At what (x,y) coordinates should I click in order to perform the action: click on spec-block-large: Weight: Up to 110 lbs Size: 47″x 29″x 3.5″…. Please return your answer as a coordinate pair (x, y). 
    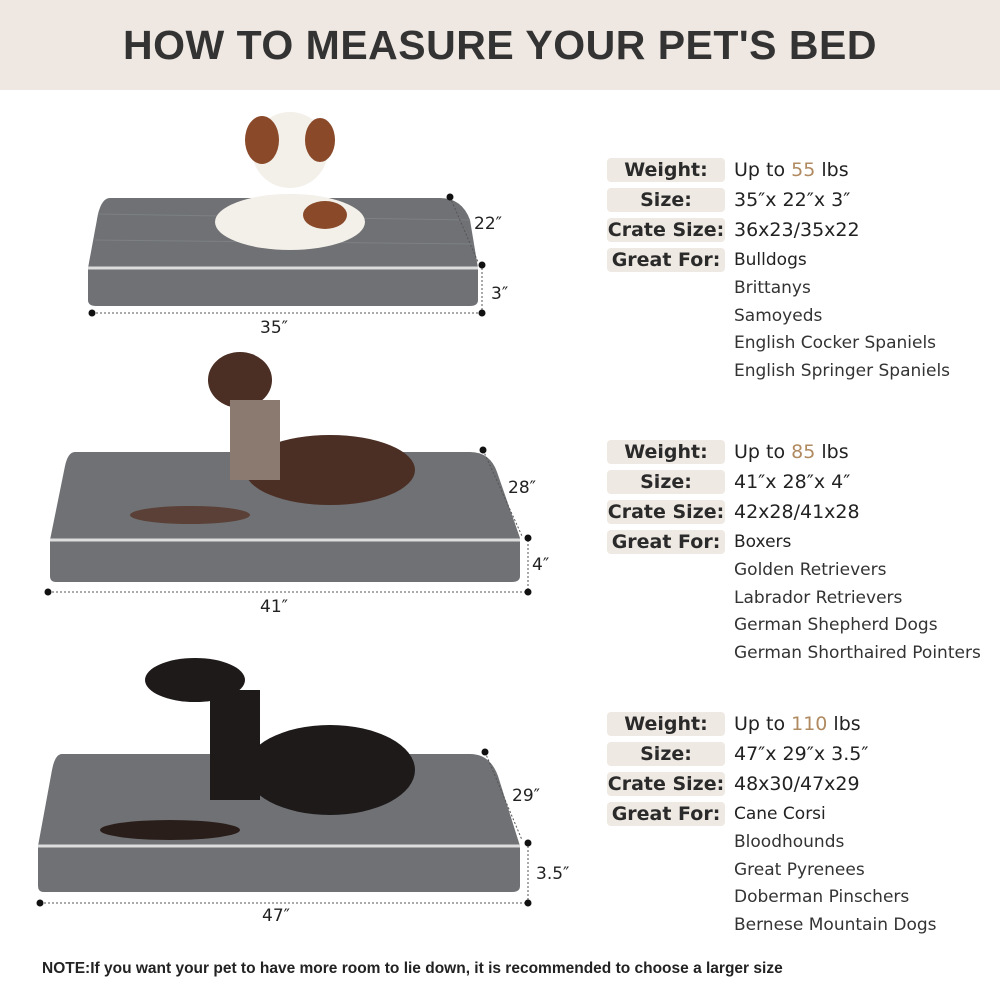
    Looking at the image, I should click on (797, 824).